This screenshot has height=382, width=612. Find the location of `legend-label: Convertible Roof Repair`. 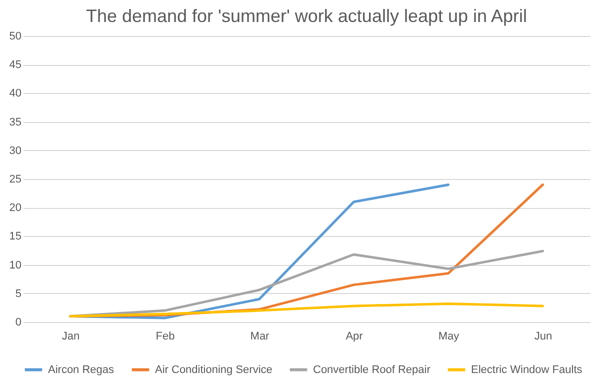

legend-label: Convertible Roof Repair is located at coordinates (372, 370).